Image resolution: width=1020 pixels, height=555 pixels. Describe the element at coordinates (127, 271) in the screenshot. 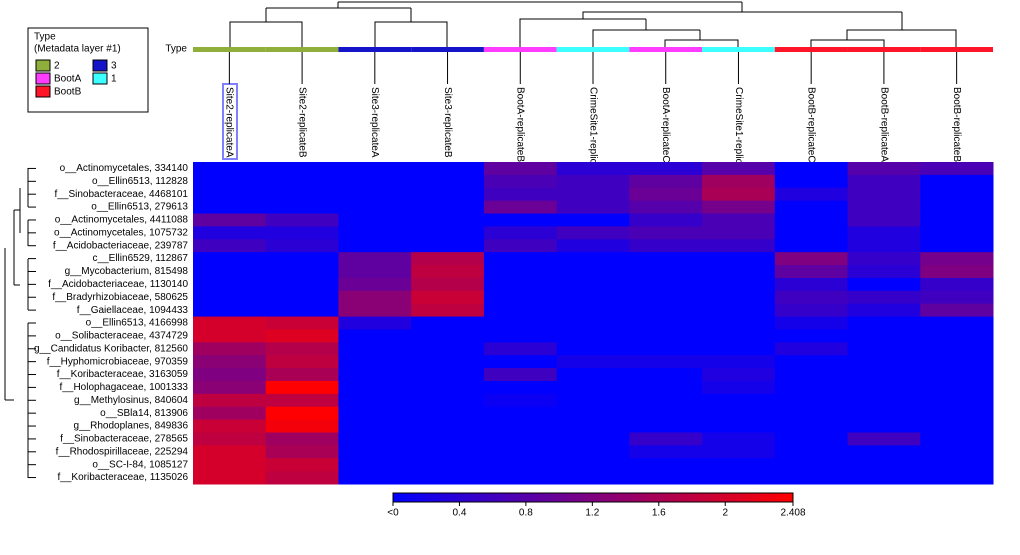

I see `row-label: g__Mycobacterium, 815498` at that location.